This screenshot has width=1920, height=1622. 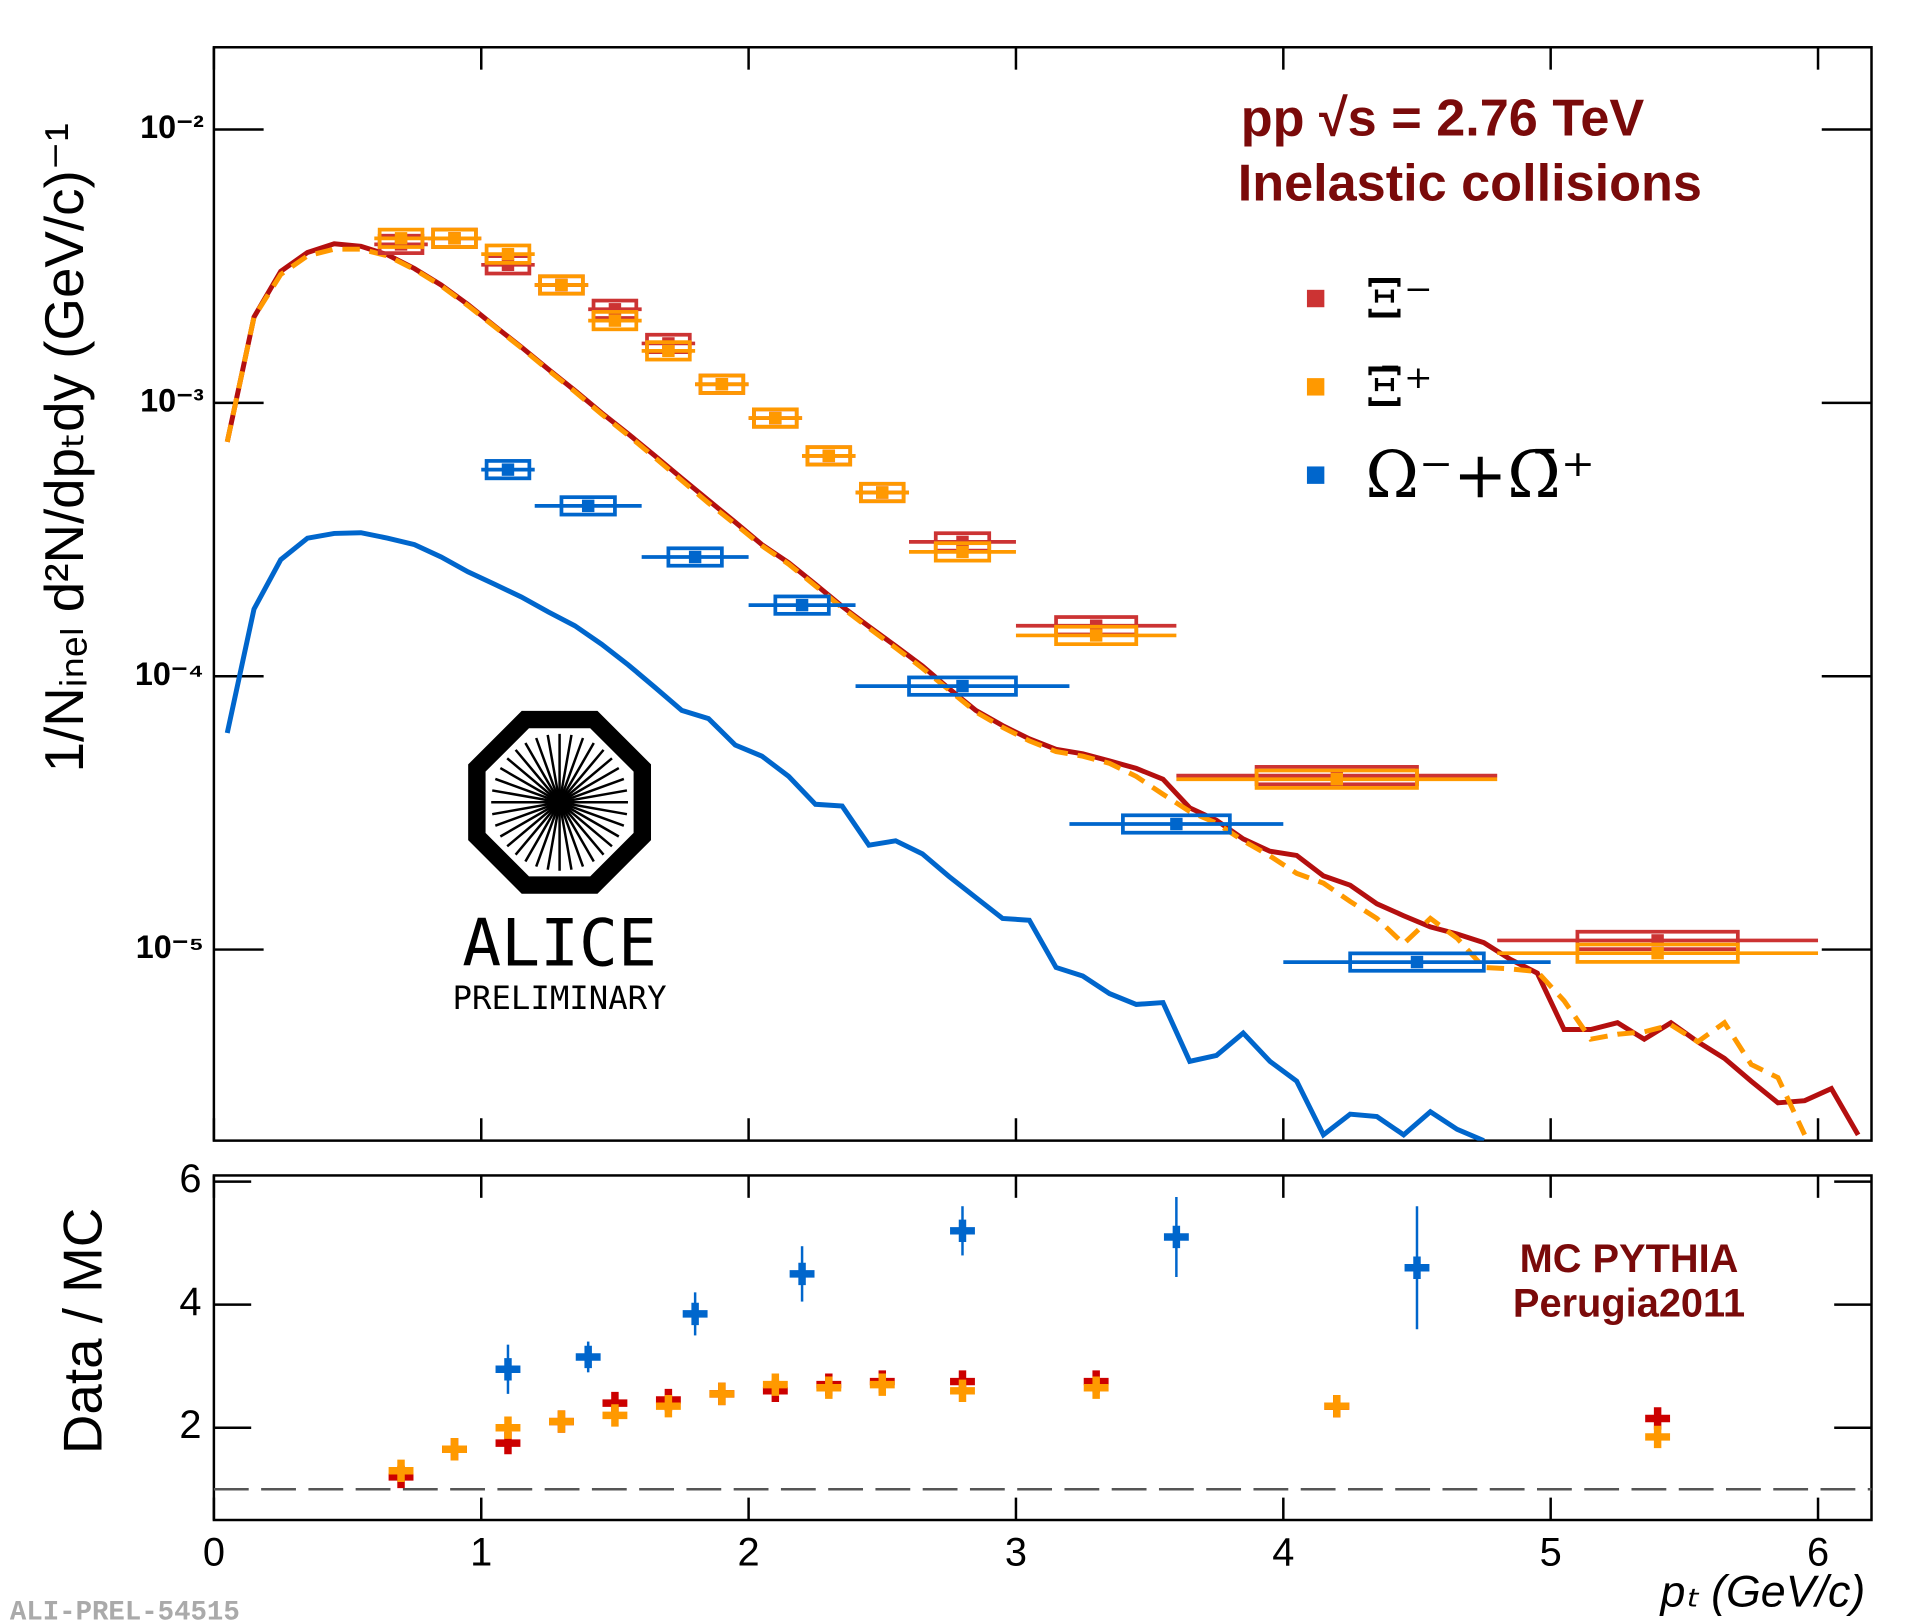 I want to click on y-tick-label: 10⁻⁴, so click(x=169, y=674).